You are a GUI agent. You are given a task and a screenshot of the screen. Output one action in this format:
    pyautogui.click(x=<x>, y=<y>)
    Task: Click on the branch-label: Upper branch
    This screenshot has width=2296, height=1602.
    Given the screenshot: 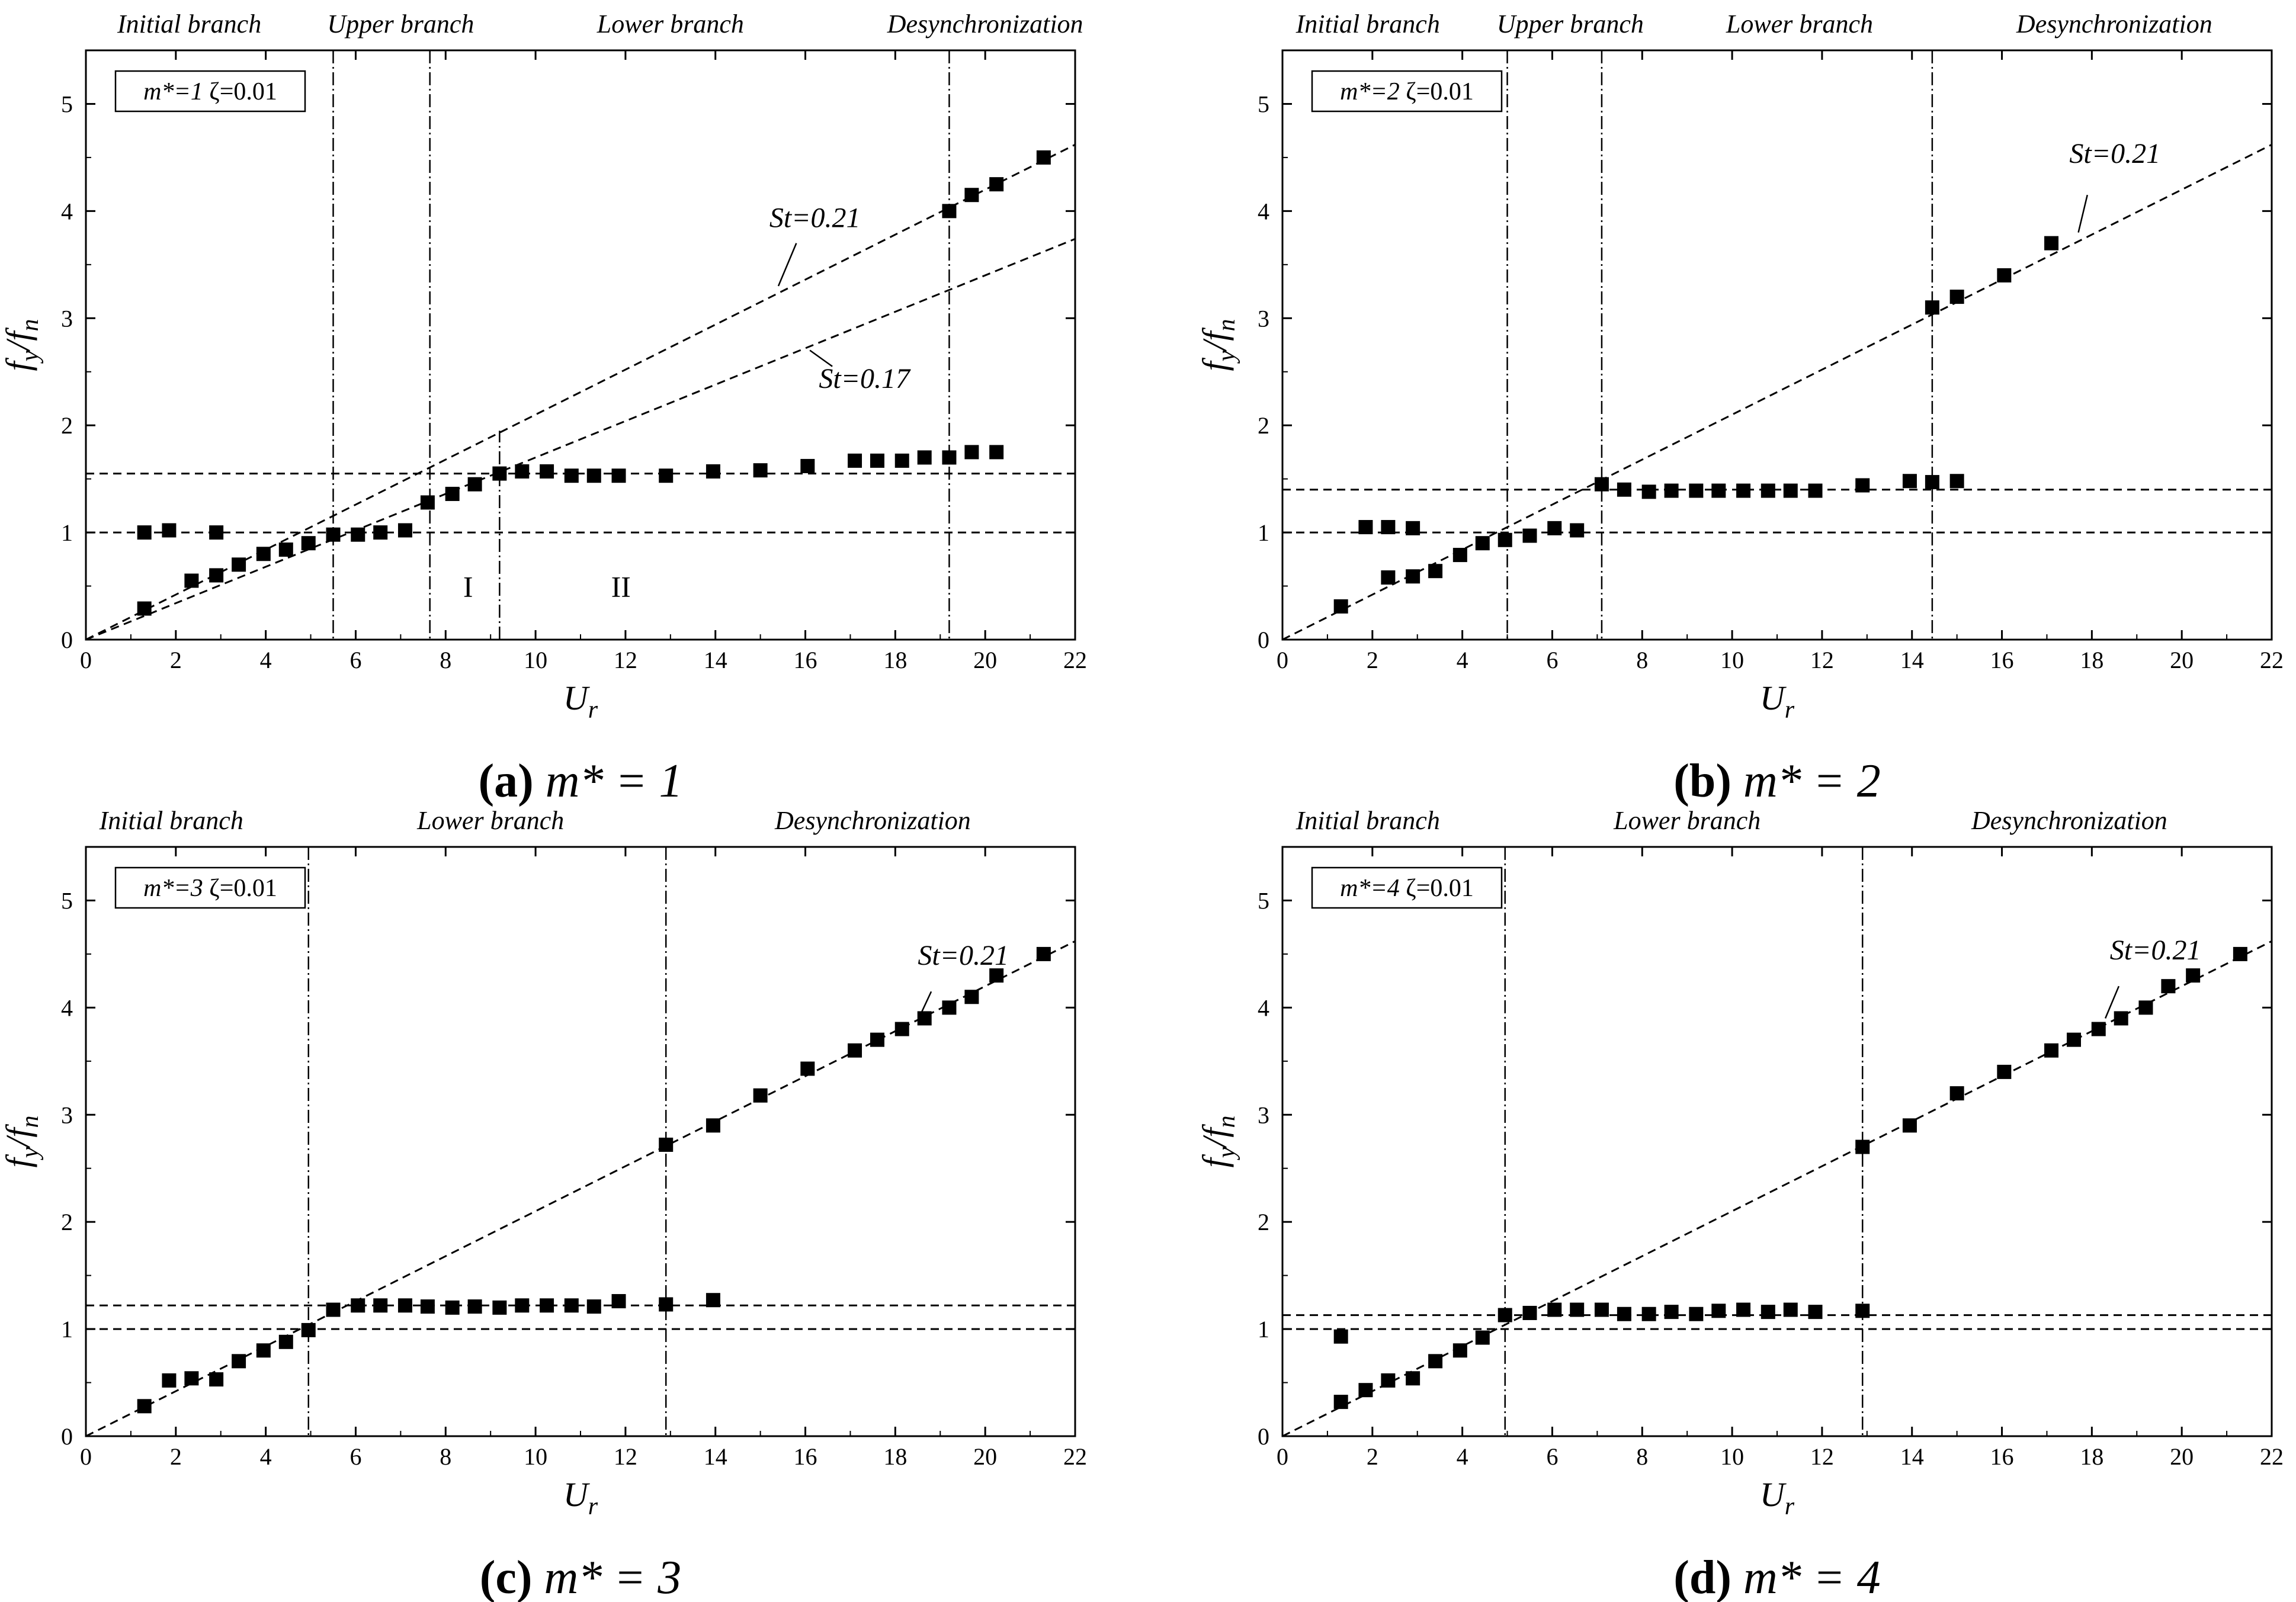 What is the action you would take?
    pyautogui.click(x=400, y=23)
    